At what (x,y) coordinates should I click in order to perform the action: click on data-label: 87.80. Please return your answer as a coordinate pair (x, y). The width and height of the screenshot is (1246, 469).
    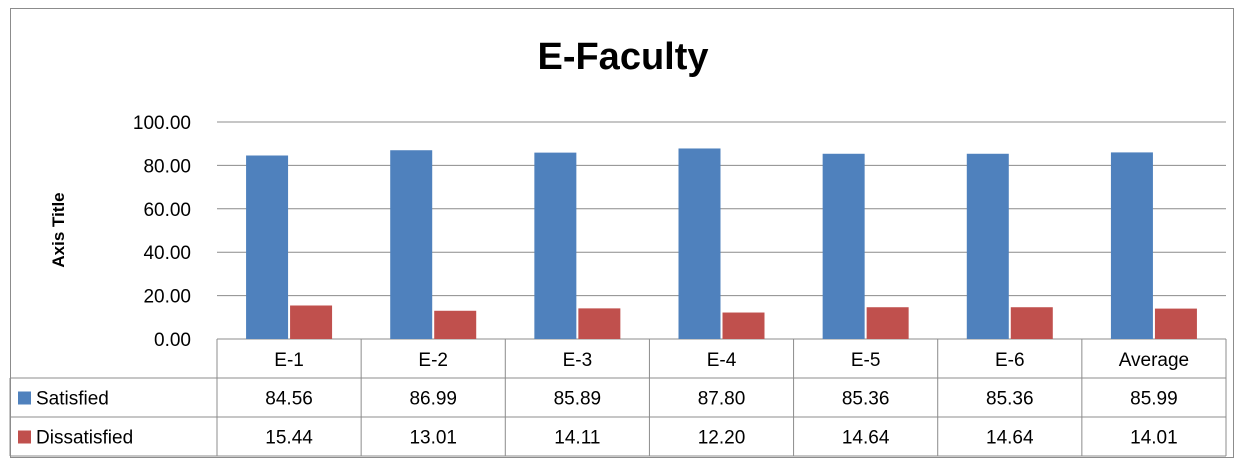
    Looking at the image, I should click on (722, 399).